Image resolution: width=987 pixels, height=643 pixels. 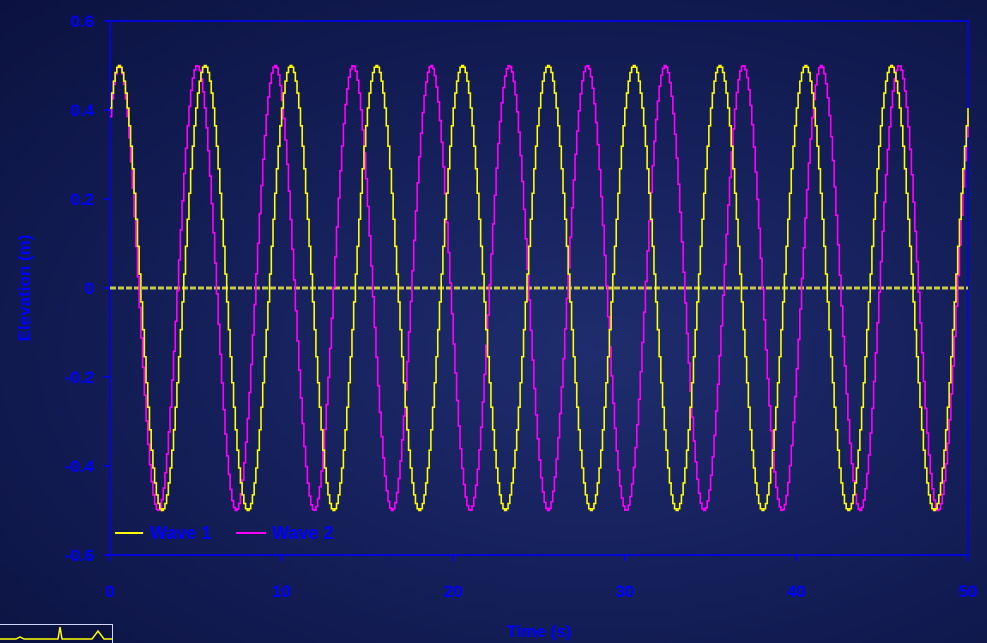 What do you see at coordinates (80, 288) in the screenshot?
I see `y-axis-tick-labels: 0.6 0.4 0.2 0 -0.2 -0.4 -0.6` at bounding box center [80, 288].